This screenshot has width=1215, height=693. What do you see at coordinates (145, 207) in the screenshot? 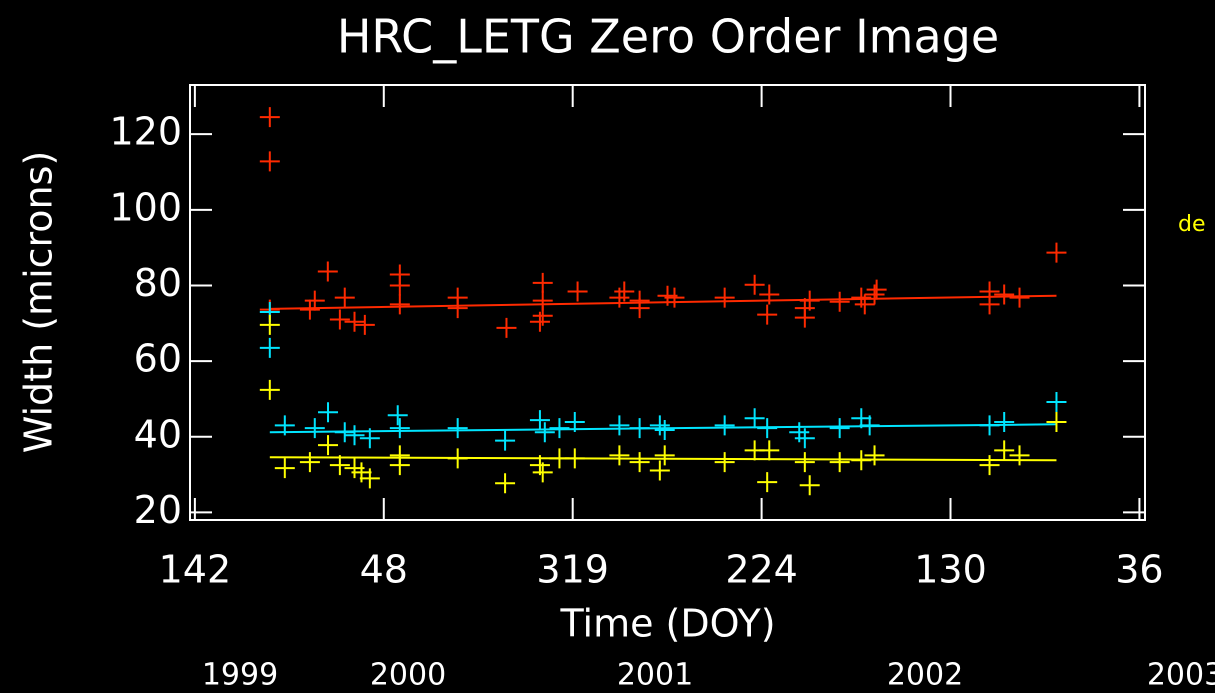
I see `y-tick-label: 100` at bounding box center [145, 207].